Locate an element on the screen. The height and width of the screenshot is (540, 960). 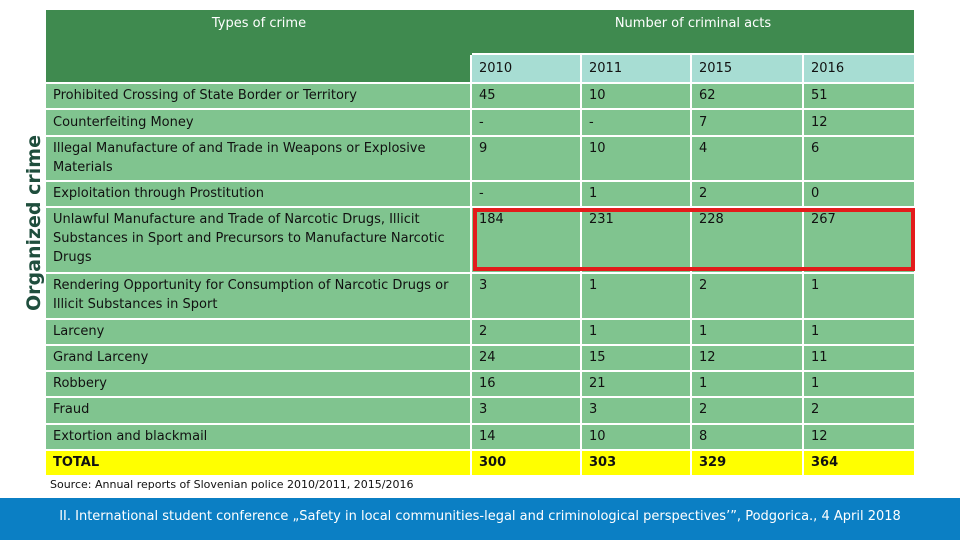
crime-type-label: Extortion and blackmail is located at coordinates (130, 436).